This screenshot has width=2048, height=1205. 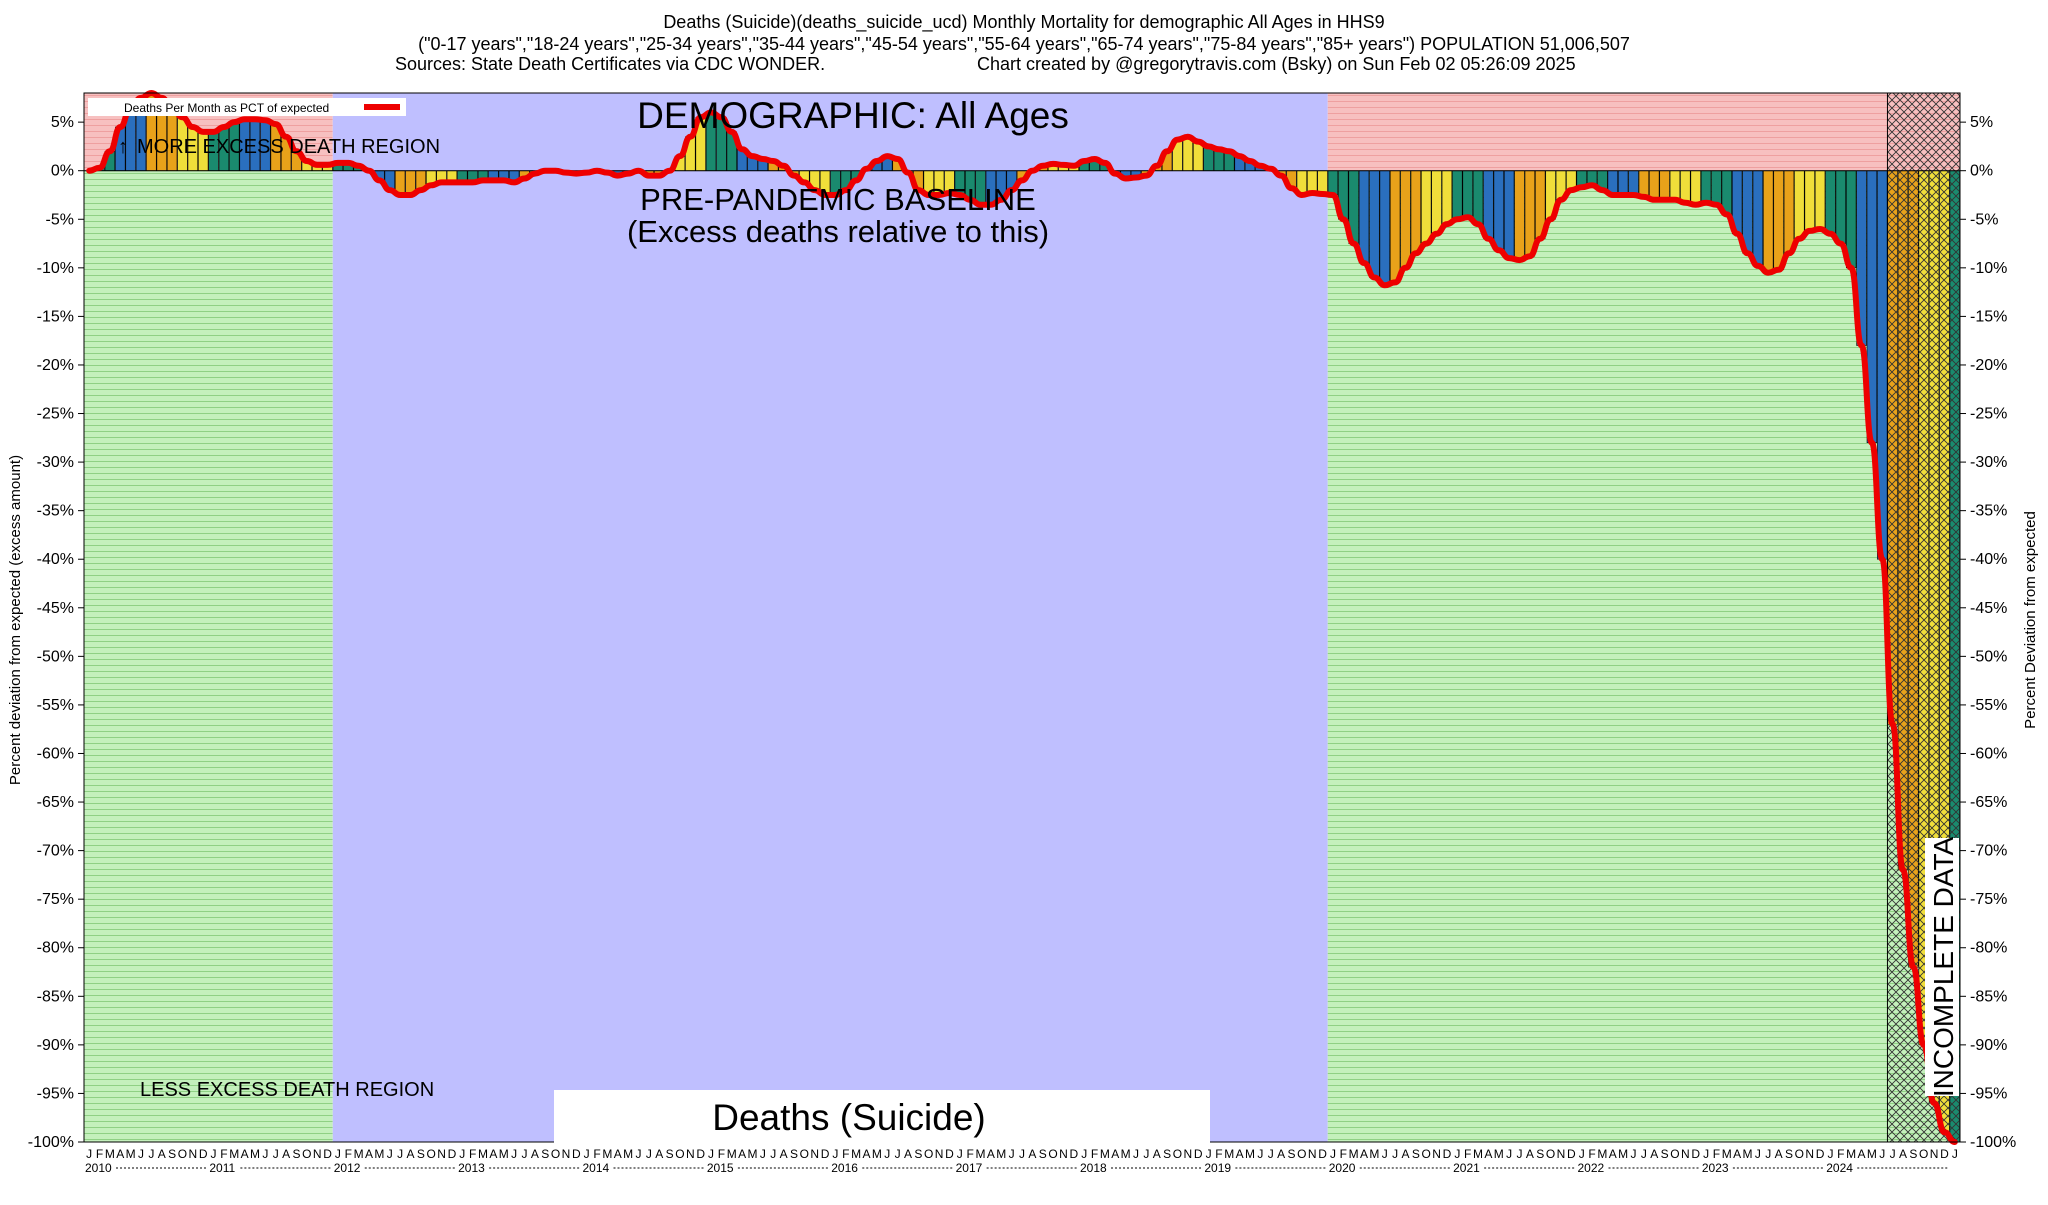 I want to click on x-tick-year: 2015, so click(x=720, y=1168).